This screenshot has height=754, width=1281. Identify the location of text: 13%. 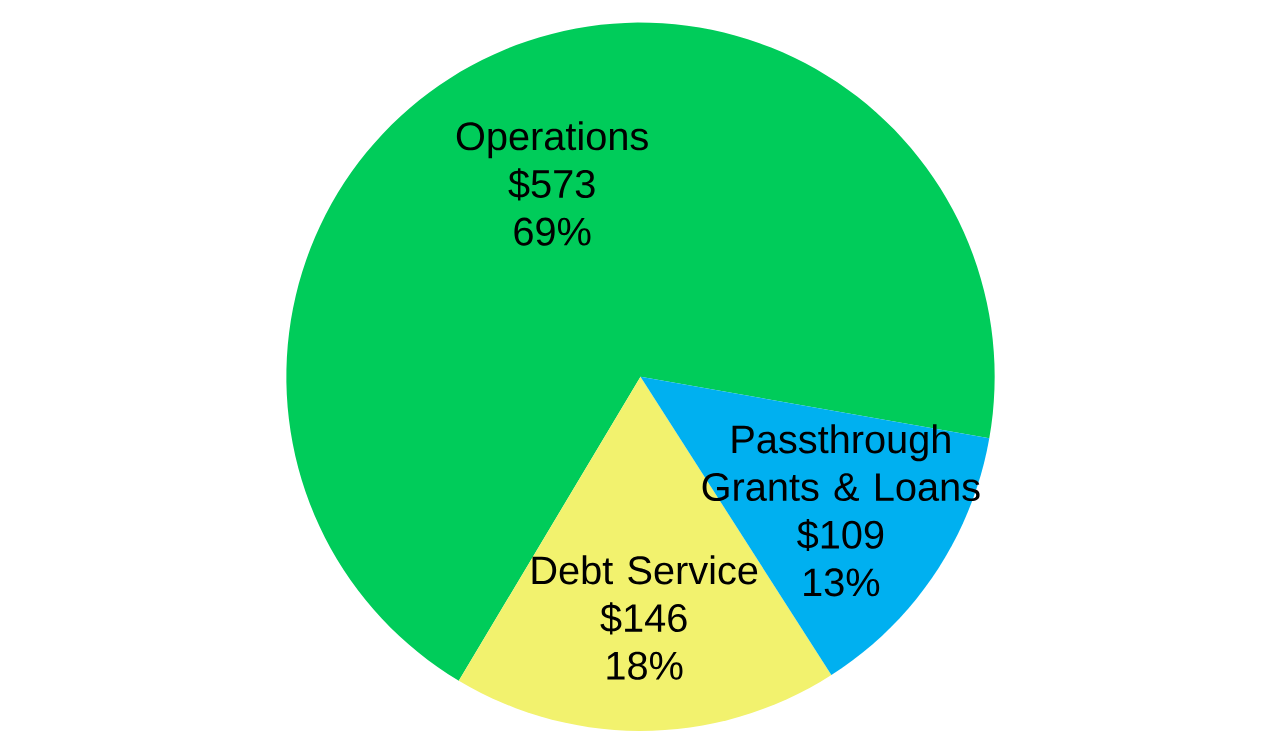
(842, 582).